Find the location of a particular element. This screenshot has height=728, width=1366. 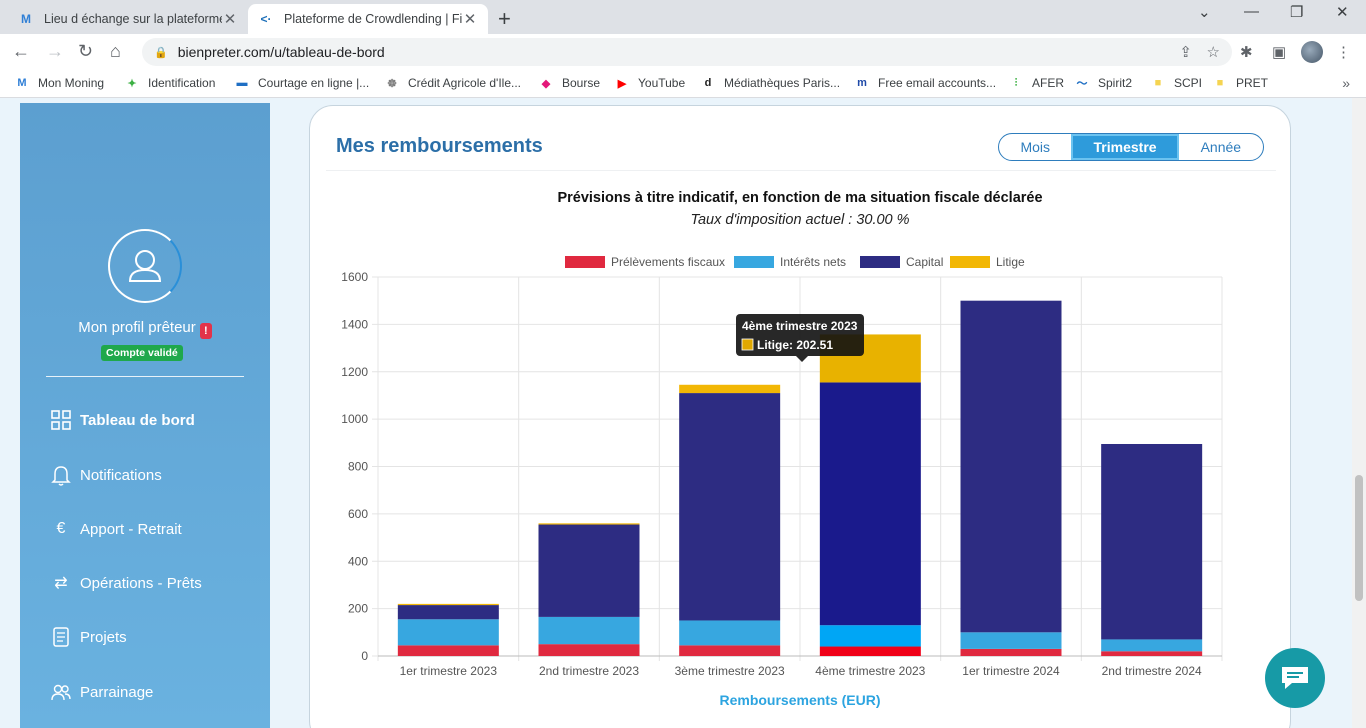

browser-tab-active: <· Plateforme de Crowdlending | Fir ✕ is located at coordinates (368, 19).